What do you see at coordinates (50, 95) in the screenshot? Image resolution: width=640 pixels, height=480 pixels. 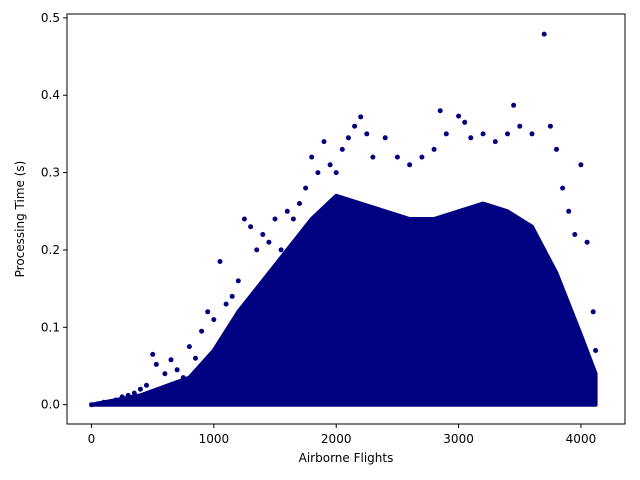 I see `y-tick-label: 0.4` at bounding box center [50, 95].